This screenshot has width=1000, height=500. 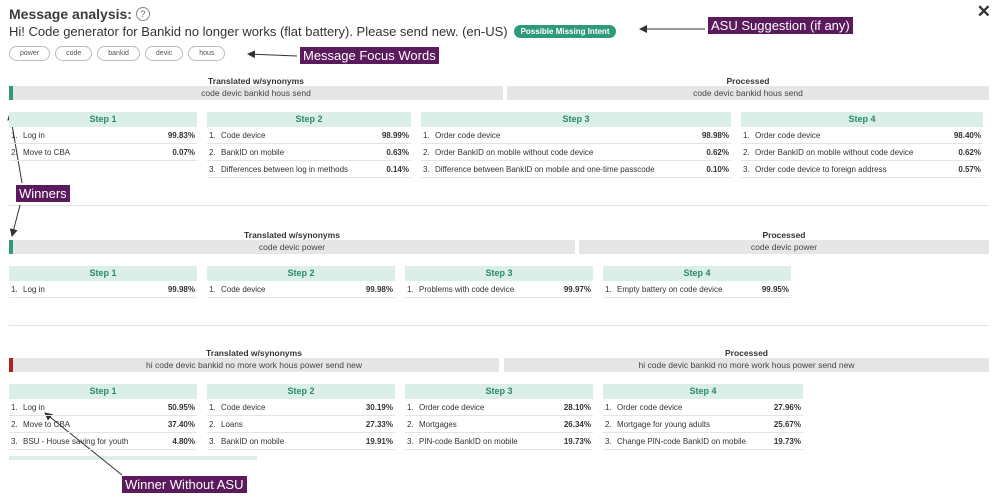 What do you see at coordinates (103, 152) in the screenshot?
I see `intent-row: 2. Move to CBA 0.07%` at bounding box center [103, 152].